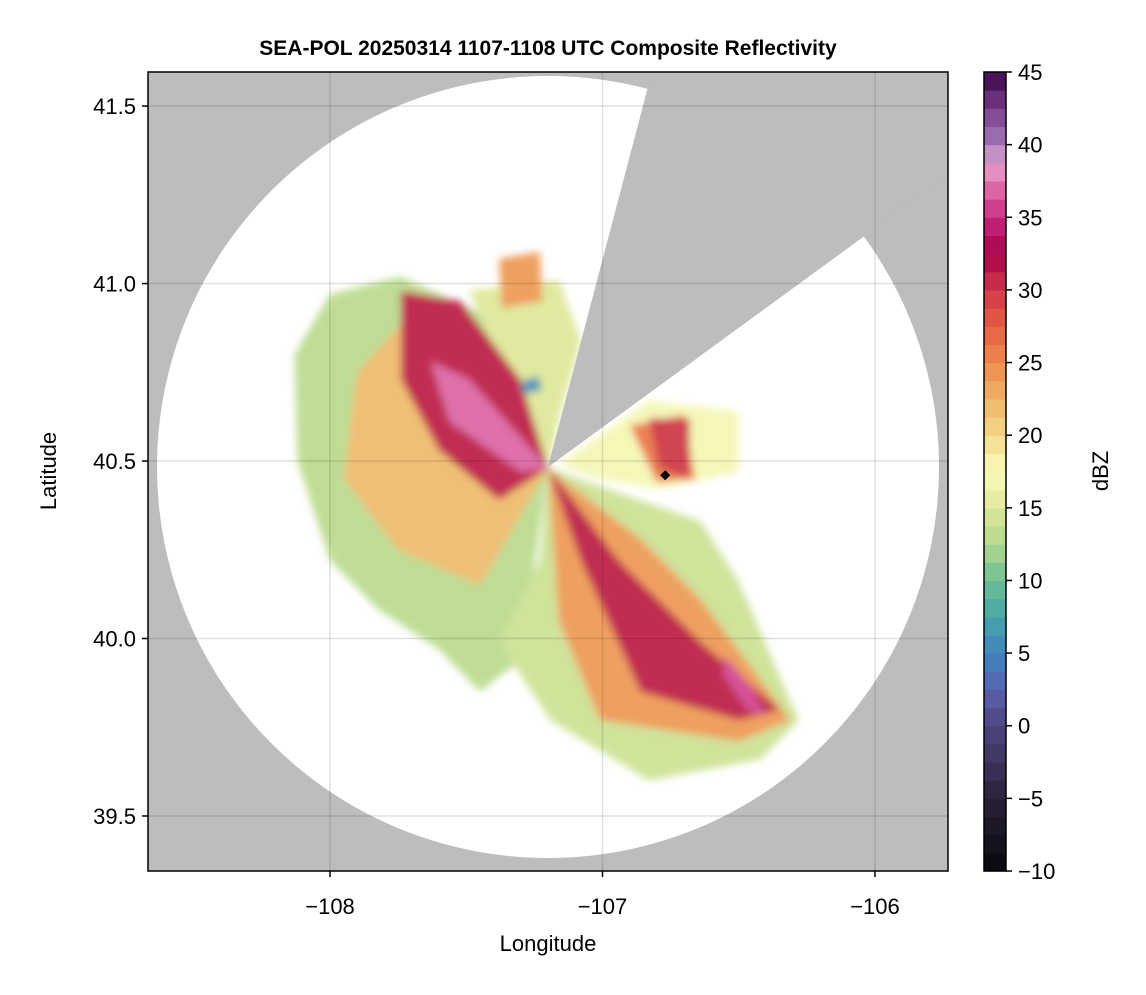  I want to click on colorbar-label: dBZ, so click(1100, 471).